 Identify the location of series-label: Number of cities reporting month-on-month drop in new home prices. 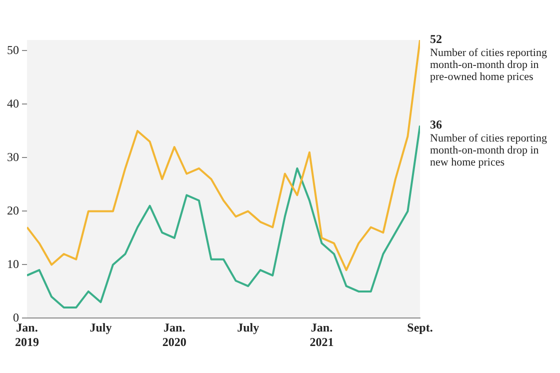
(489, 150).